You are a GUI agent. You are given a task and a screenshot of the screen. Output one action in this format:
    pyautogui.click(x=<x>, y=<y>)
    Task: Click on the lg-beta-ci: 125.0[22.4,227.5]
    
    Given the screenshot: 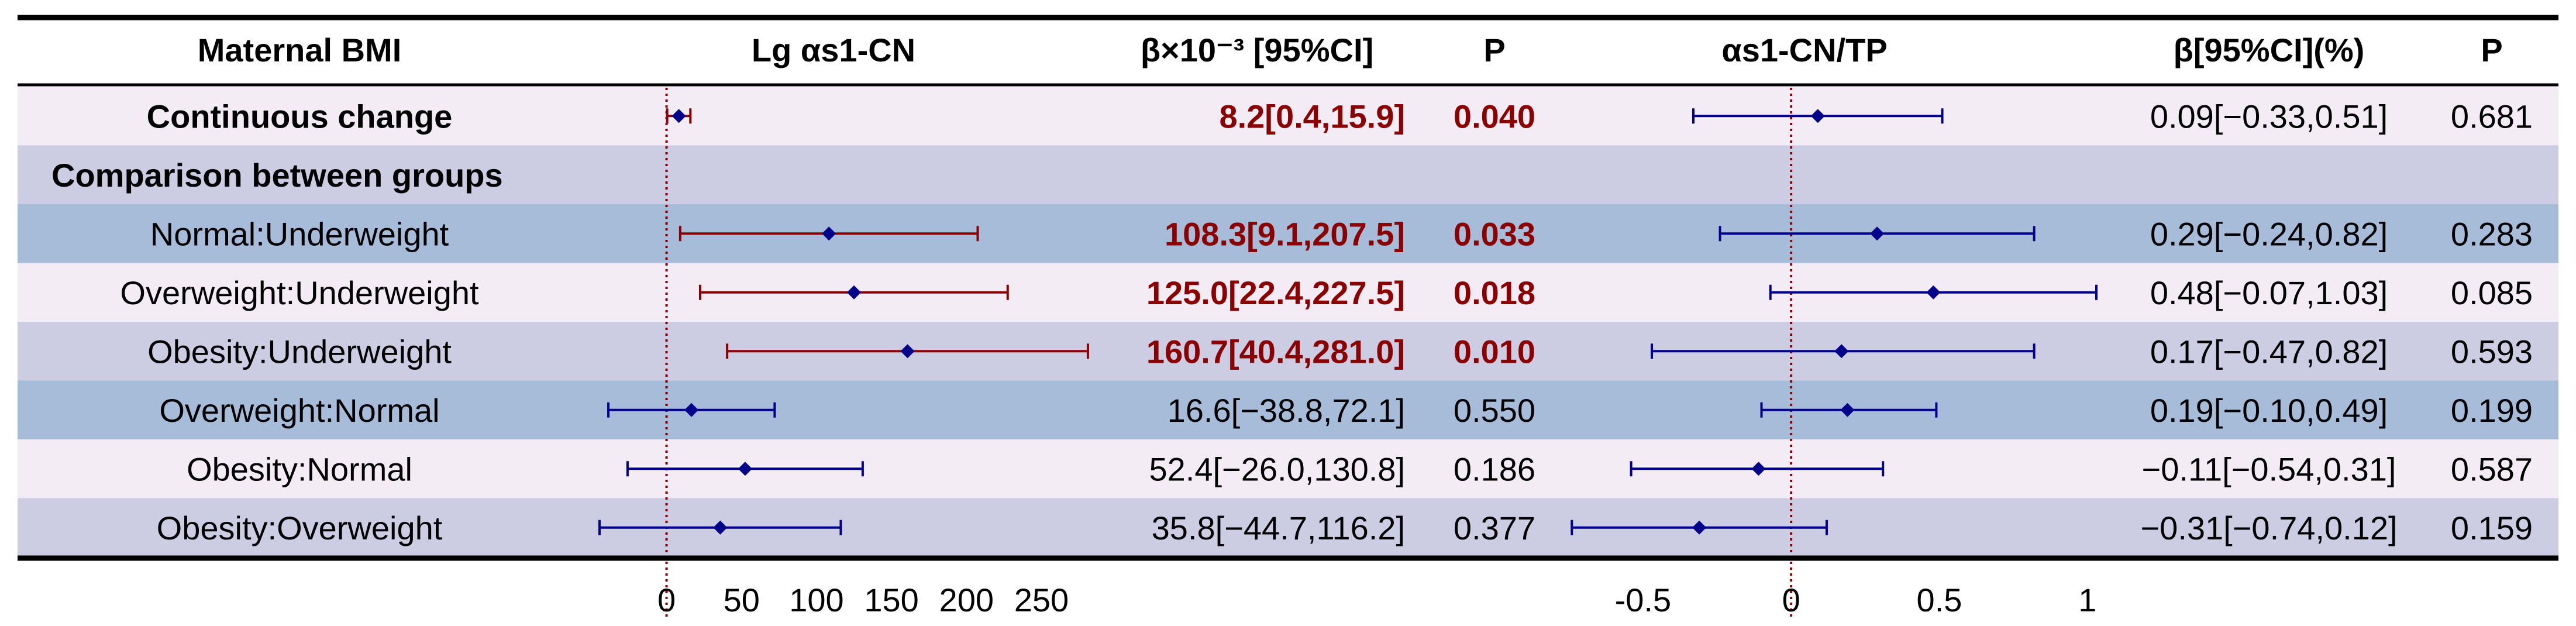 What is the action you would take?
    pyautogui.click(x=1275, y=293)
    